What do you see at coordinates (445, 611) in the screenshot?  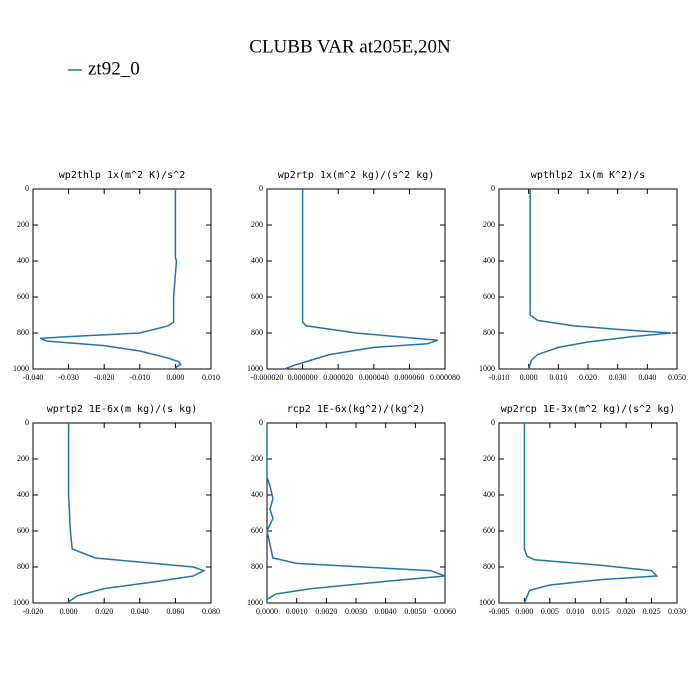 I see `x-tick-label: 0.0060` at bounding box center [445, 611].